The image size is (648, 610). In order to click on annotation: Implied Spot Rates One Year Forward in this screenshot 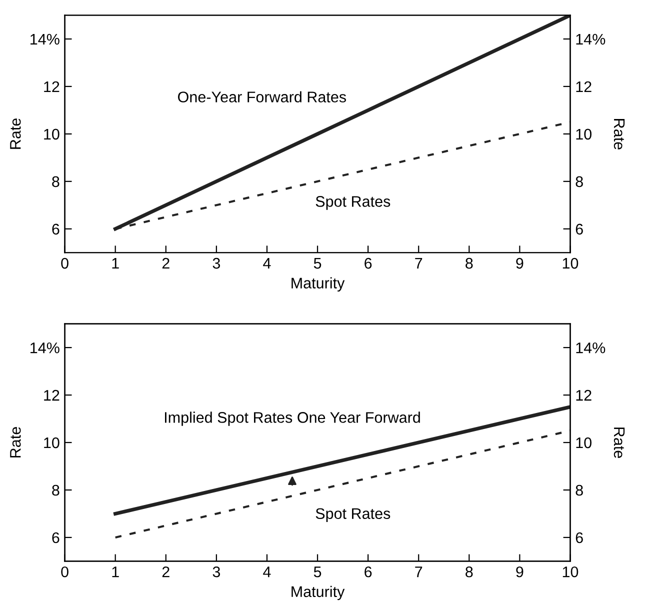, I will do `click(292, 419)`.